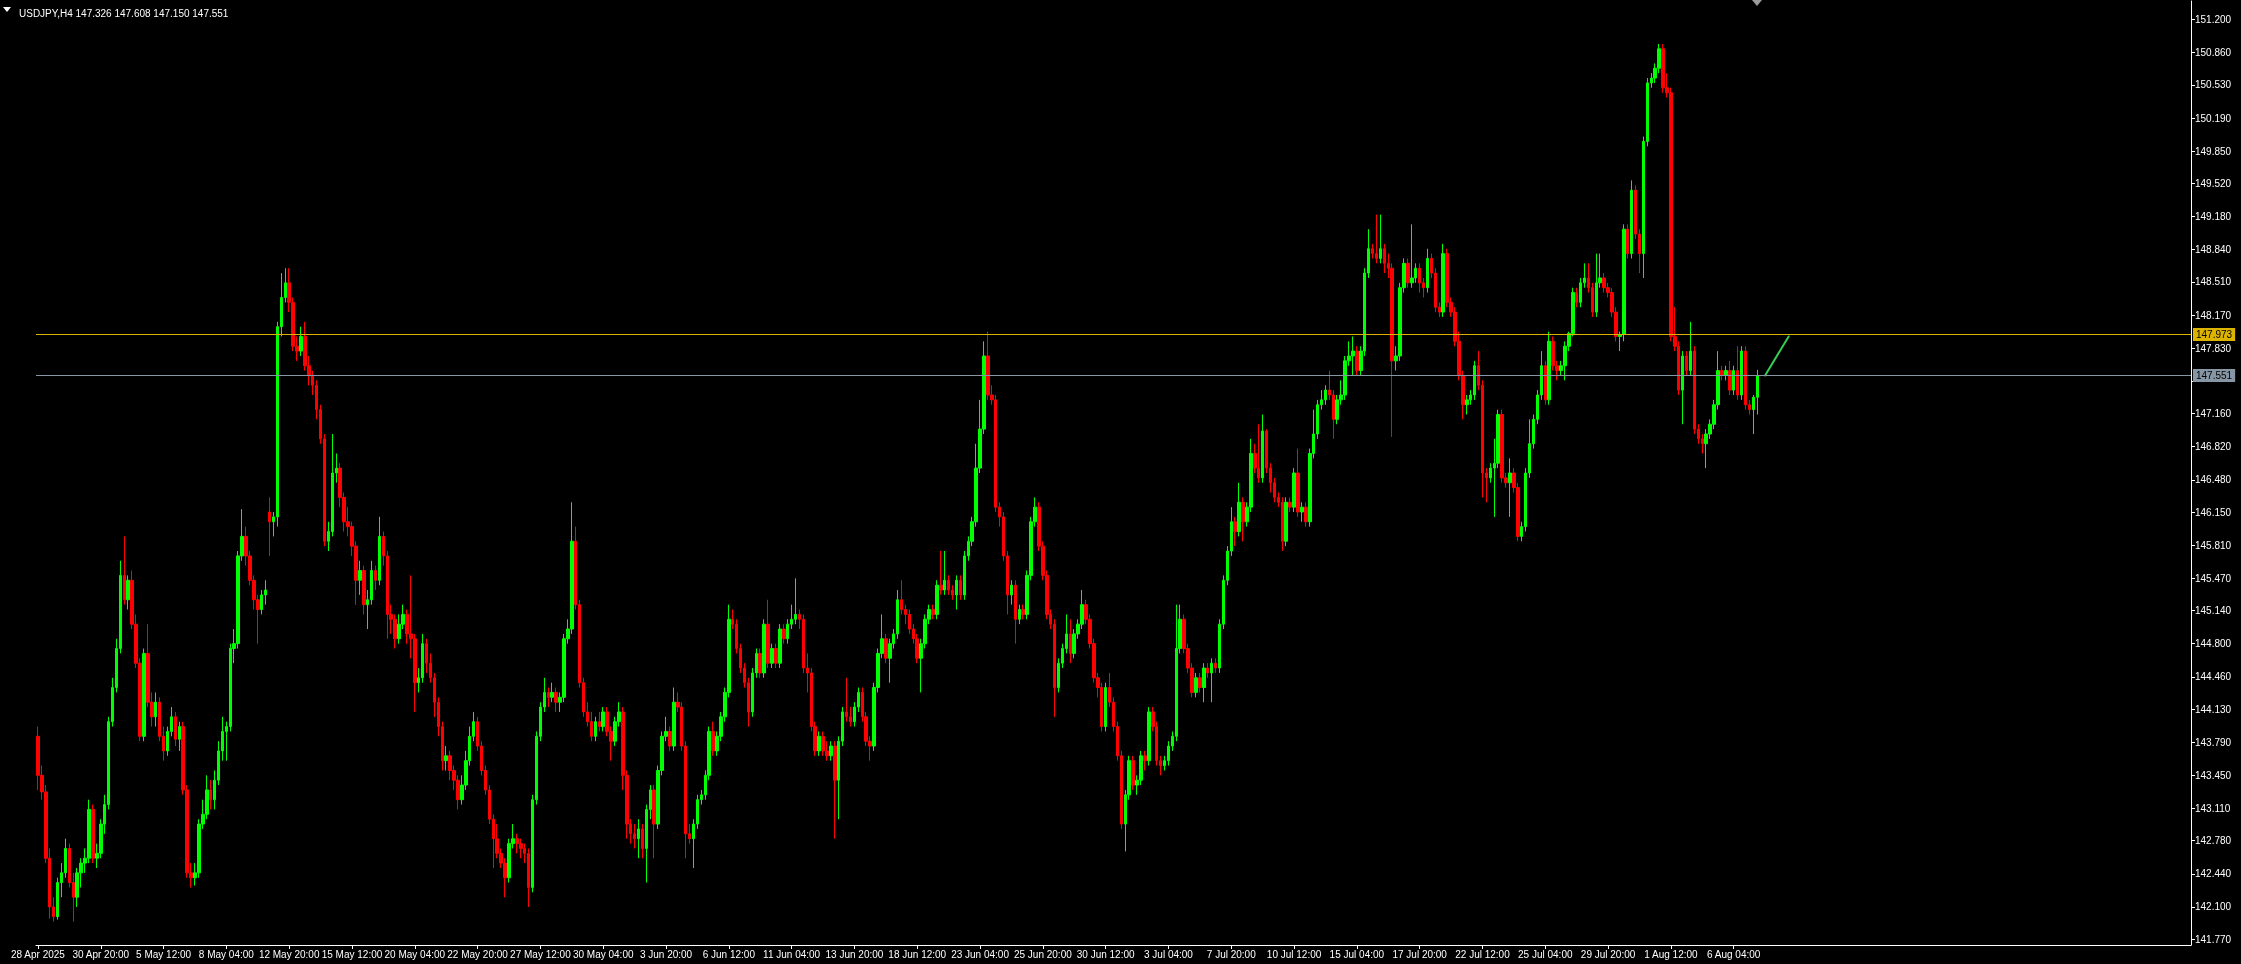 The width and height of the screenshot is (2241, 964). Describe the element at coordinates (164, 954) in the screenshot. I see `x-tick-label: 5 May 12:00` at that location.